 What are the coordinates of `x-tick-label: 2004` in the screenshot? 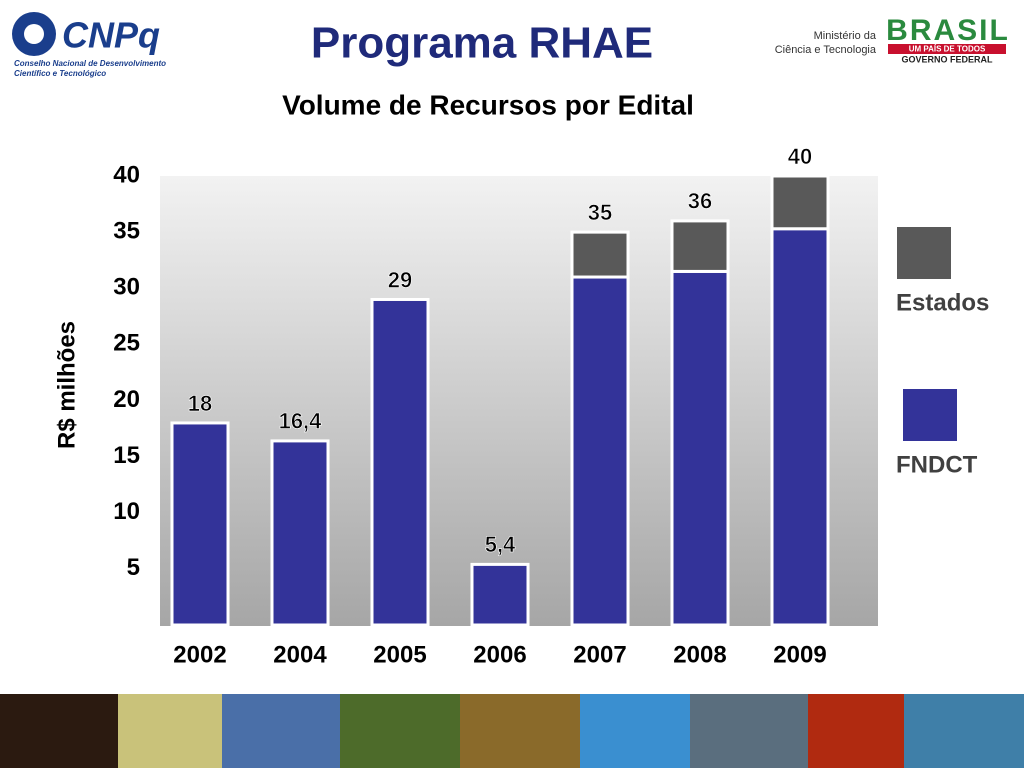 It's located at (300, 654).